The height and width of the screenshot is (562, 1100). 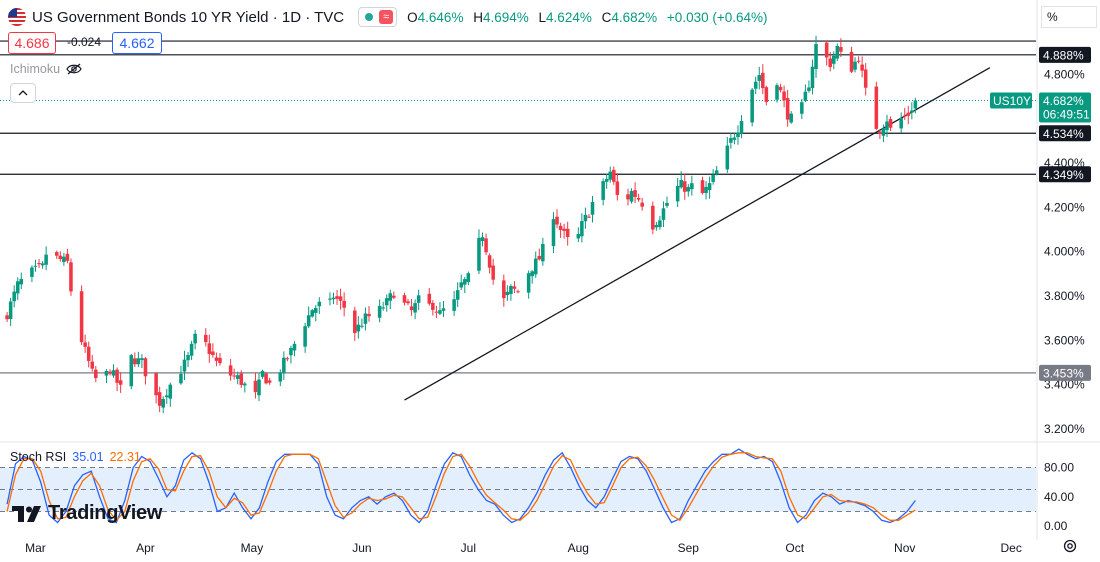 What do you see at coordinates (74, 69) in the screenshot?
I see `eye-crossed-icon` at bounding box center [74, 69].